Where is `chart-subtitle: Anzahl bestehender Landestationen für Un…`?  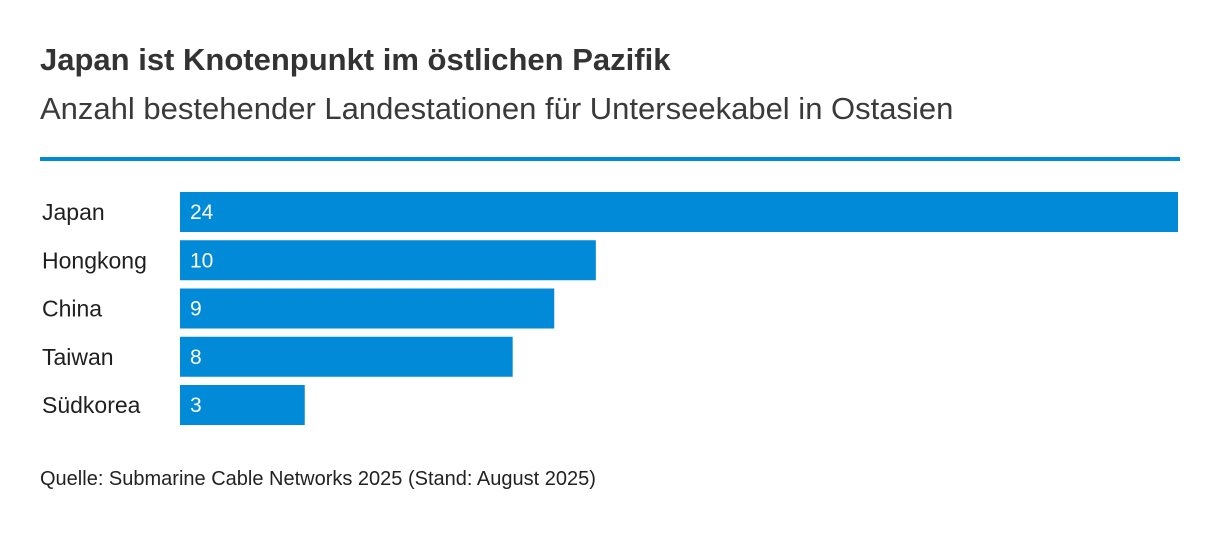 chart-subtitle: Anzahl bestehender Landestationen für Un… is located at coordinates (497, 108).